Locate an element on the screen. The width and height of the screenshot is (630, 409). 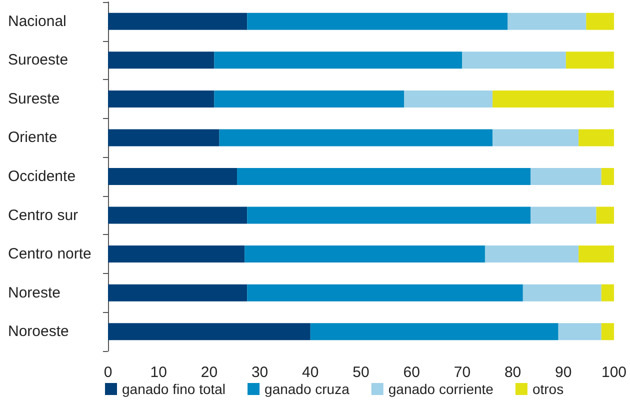
y-tick-label: Suroeste is located at coordinates (38, 60).